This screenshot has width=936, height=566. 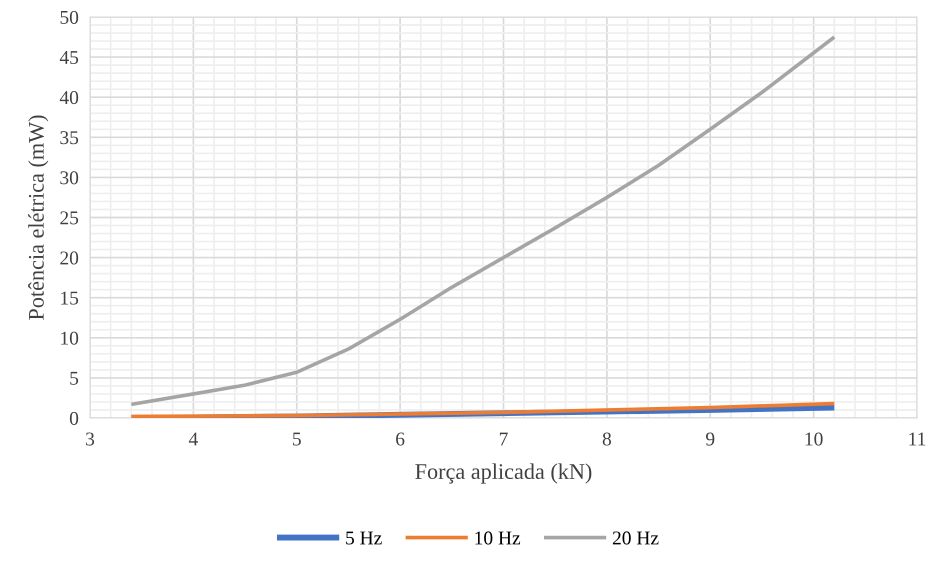 What do you see at coordinates (69, 338) in the screenshot?
I see `y-tick-label: 10` at bounding box center [69, 338].